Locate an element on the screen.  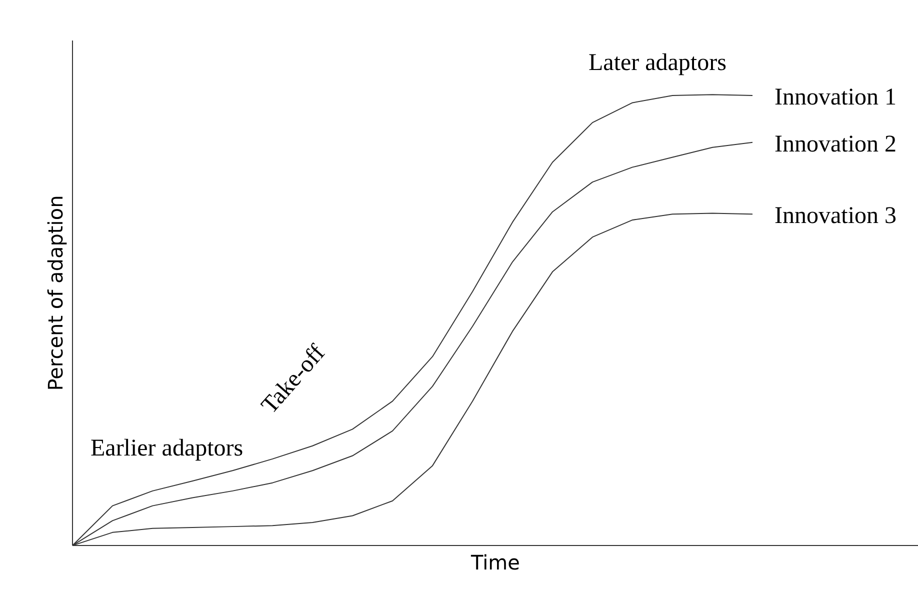
series-label: Innovation 2 is located at coordinates (835, 144).